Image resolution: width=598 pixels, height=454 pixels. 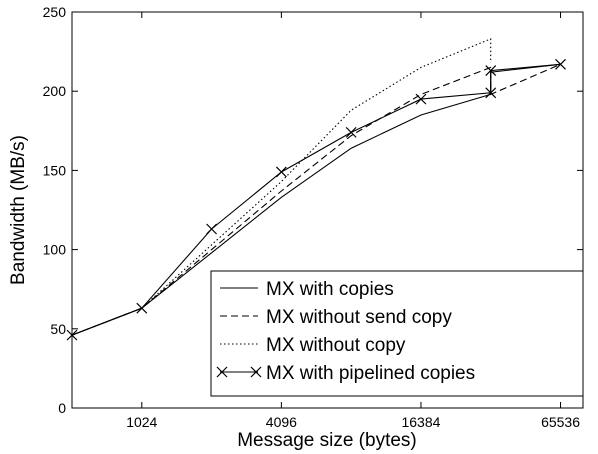 What do you see at coordinates (420, 422) in the screenshot?
I see `x-tick-label: 16384` at bounding box center [420, 422].